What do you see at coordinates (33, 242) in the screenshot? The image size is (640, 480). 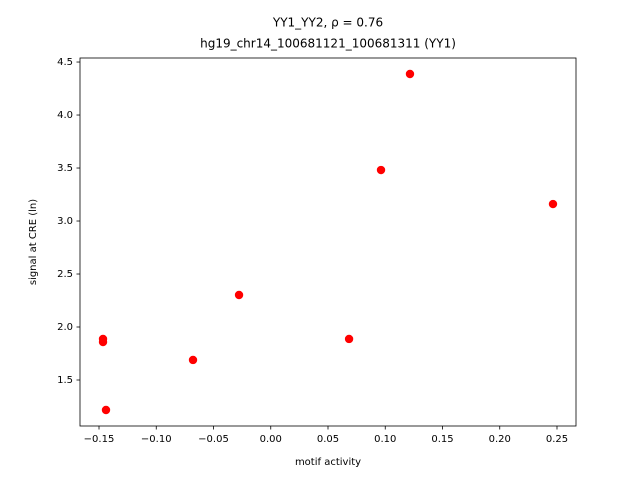 I see `y-axis-label: signal at CRE (ln)` at bounding box center [33, 242].